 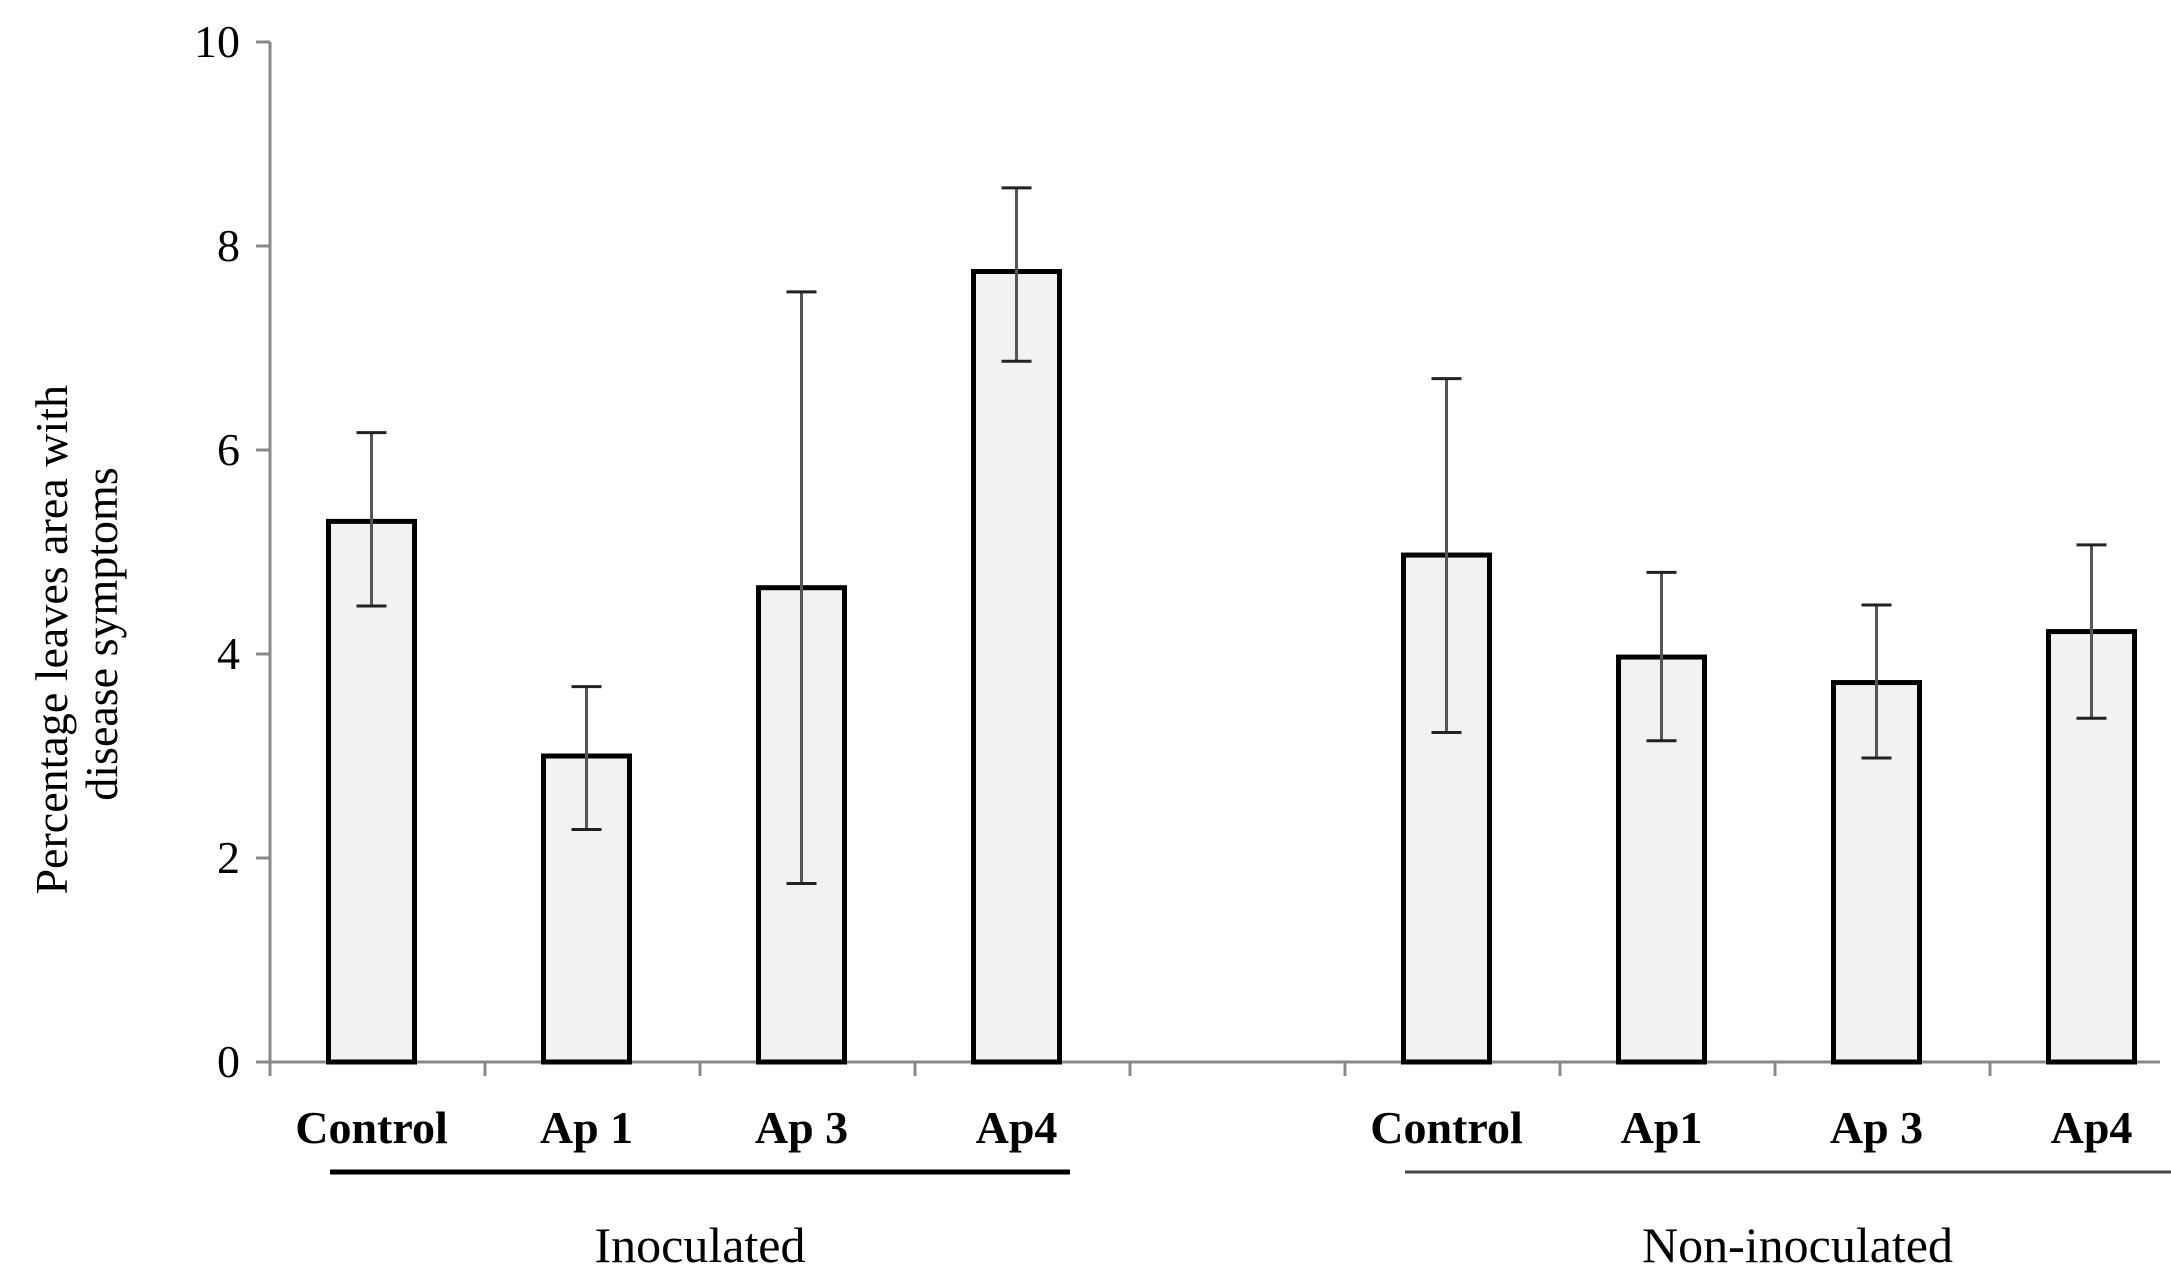 What do you see at coordinates (228, 449) in the screenshot?
I see `y-tick-label: 6` at bounding box center [228, 449].